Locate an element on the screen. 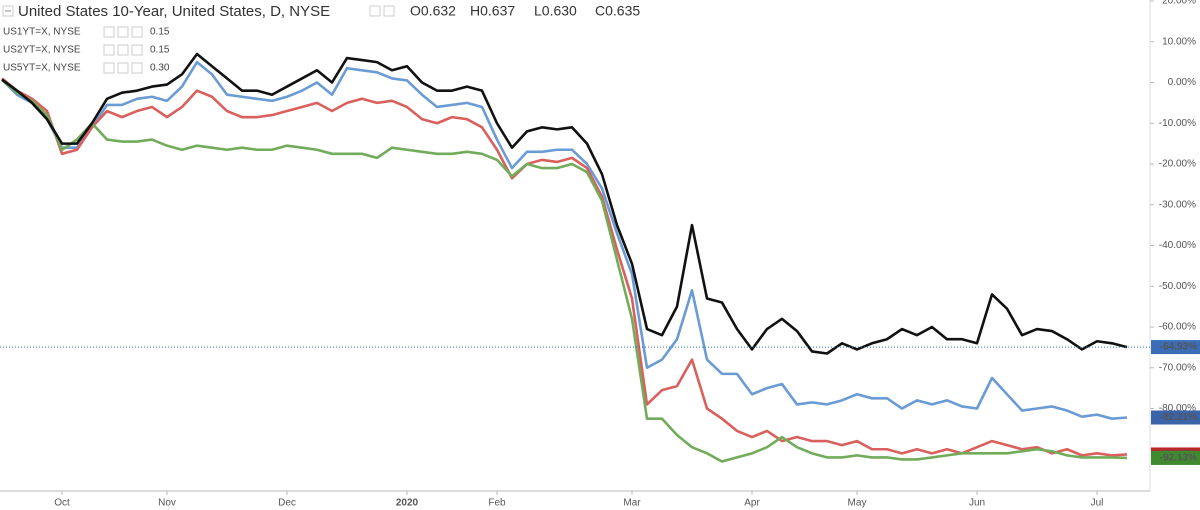 This screenshot has height=510, width=1200. x-tick-label: 2020 is located at coordinates (407, 503).